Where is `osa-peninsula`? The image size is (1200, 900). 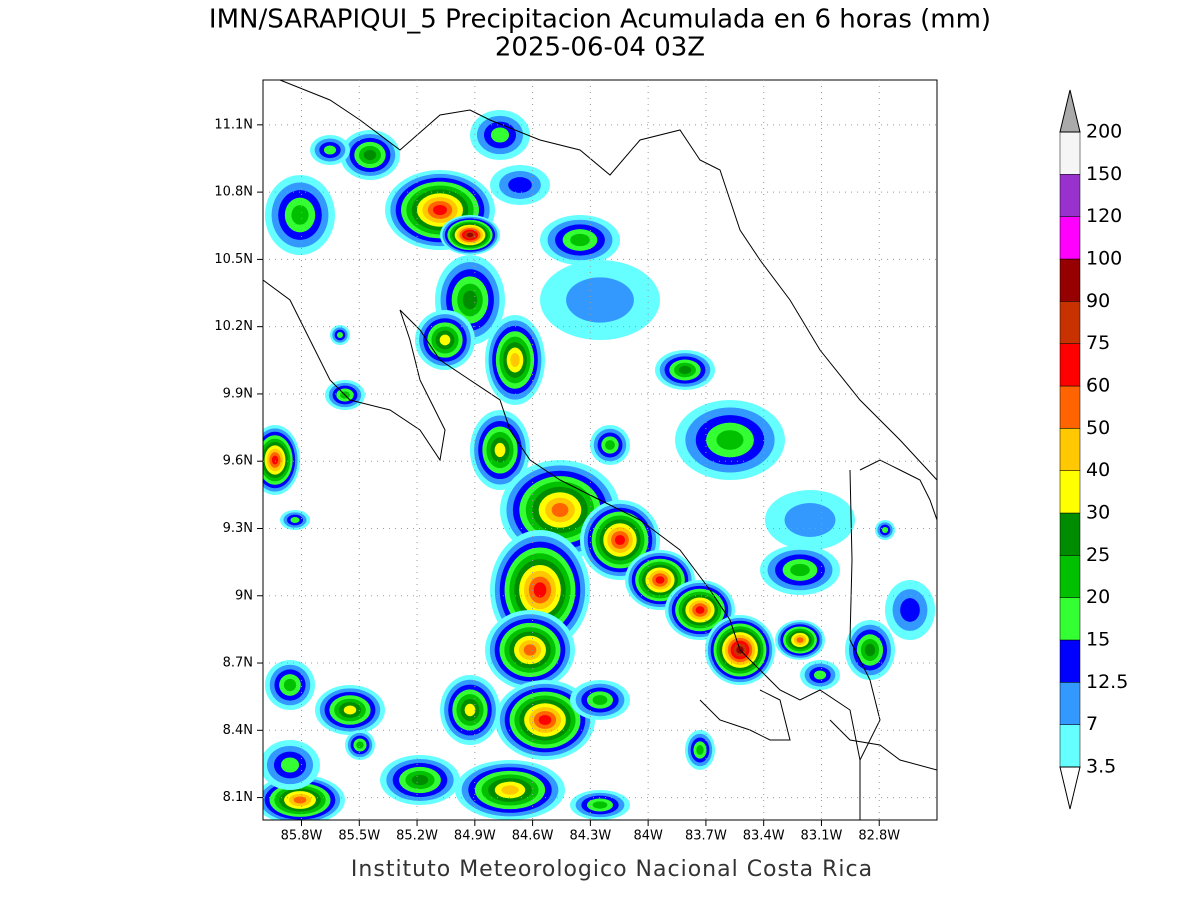
osa-peninsula is located at coordinates (745, 715).